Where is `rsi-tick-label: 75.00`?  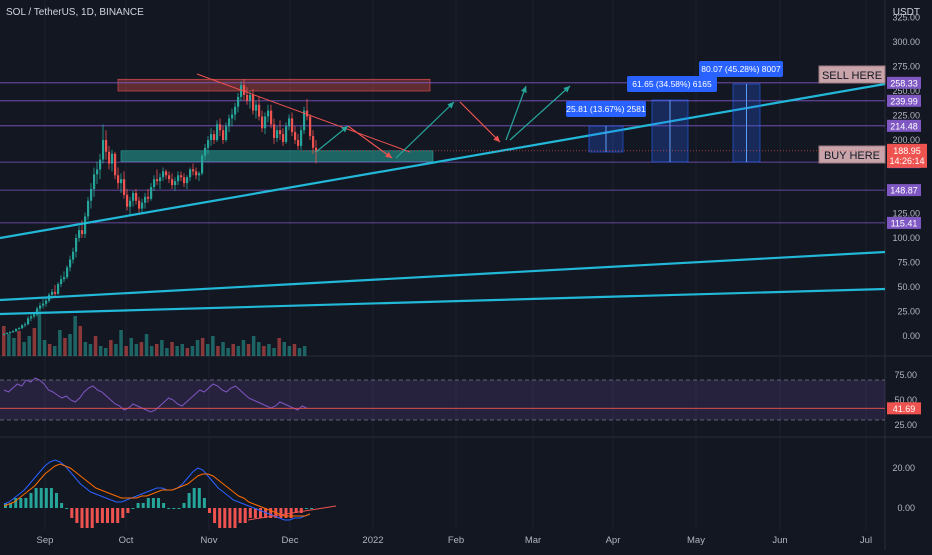 rsi-tick-label: 75.00 is located at coordinates (905, 375).